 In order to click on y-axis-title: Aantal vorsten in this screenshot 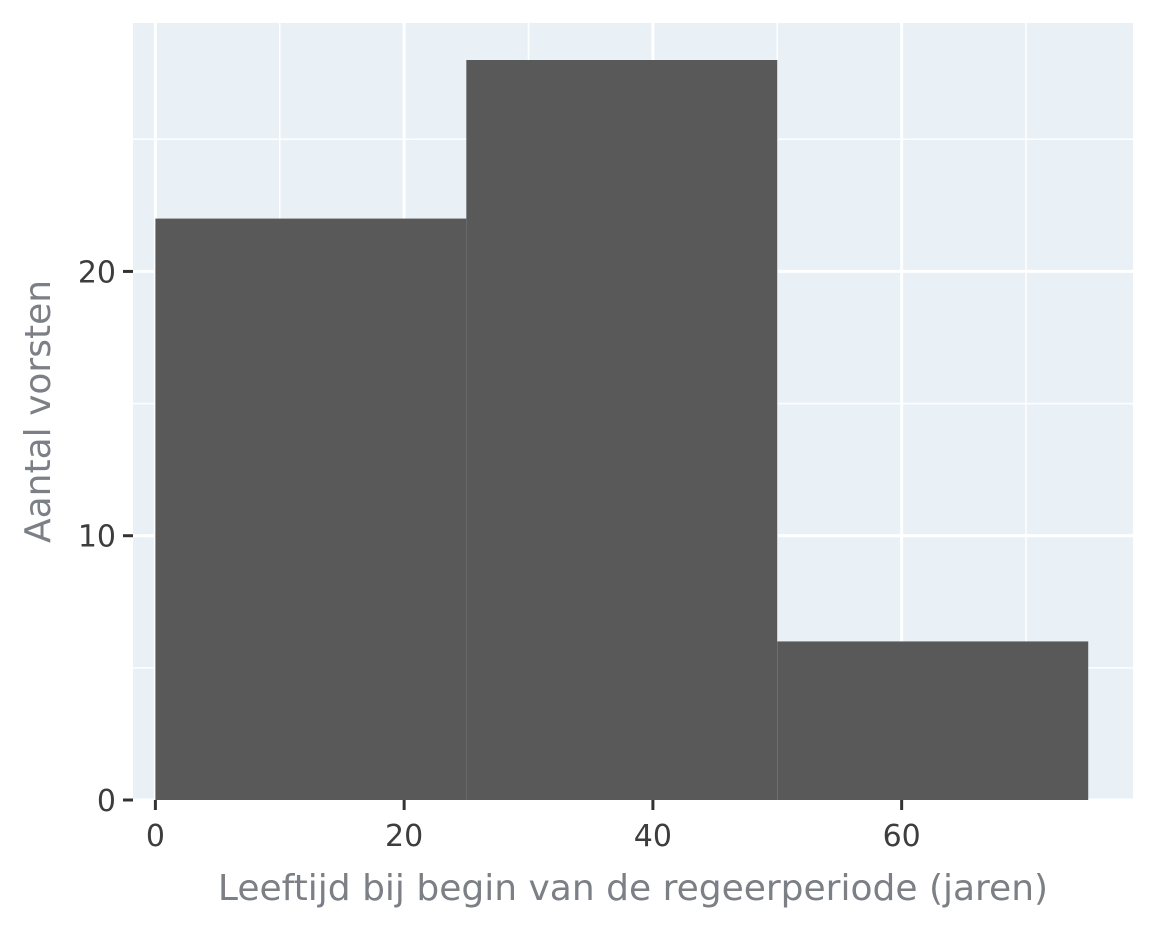, I will do `click(38, 411)`.